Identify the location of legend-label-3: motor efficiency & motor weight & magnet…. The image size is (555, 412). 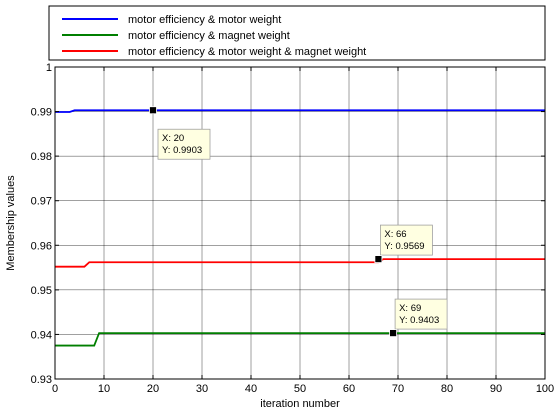
(247, 52).